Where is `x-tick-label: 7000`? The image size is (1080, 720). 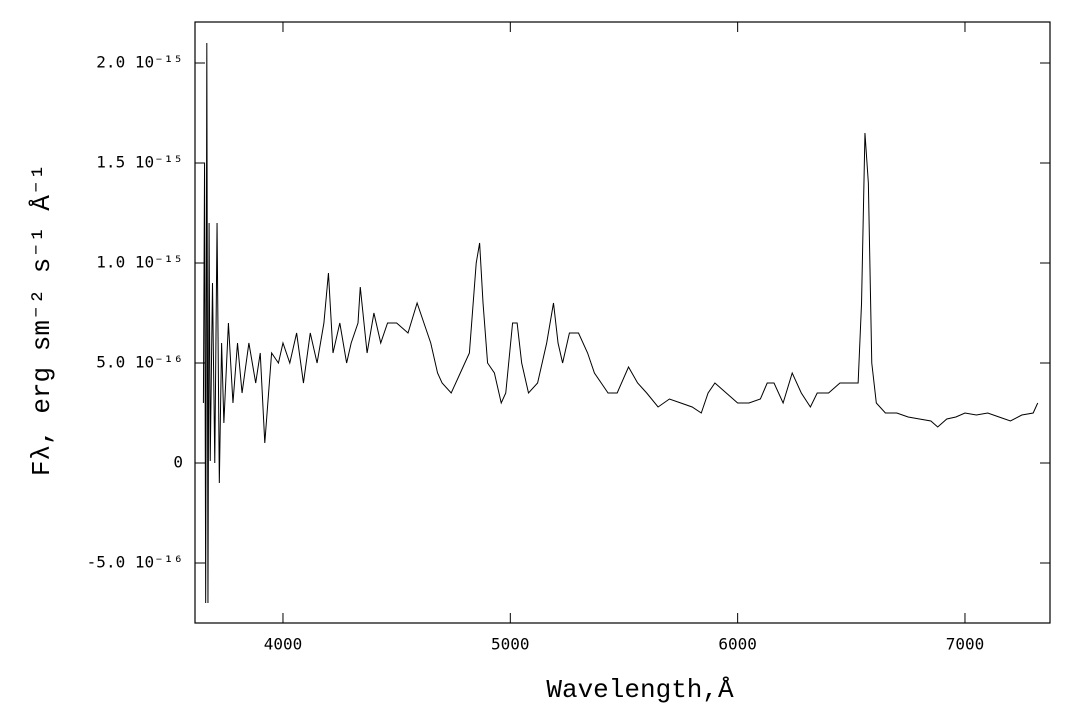
x-tick-label: 7000 is located at coordinates (965, 644).